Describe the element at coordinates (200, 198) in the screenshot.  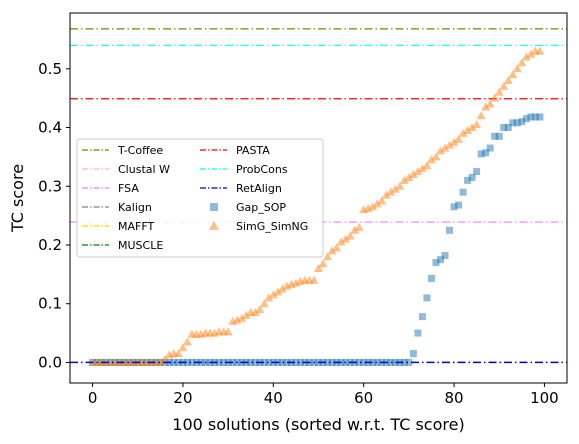
I see `legend-box` at that location.